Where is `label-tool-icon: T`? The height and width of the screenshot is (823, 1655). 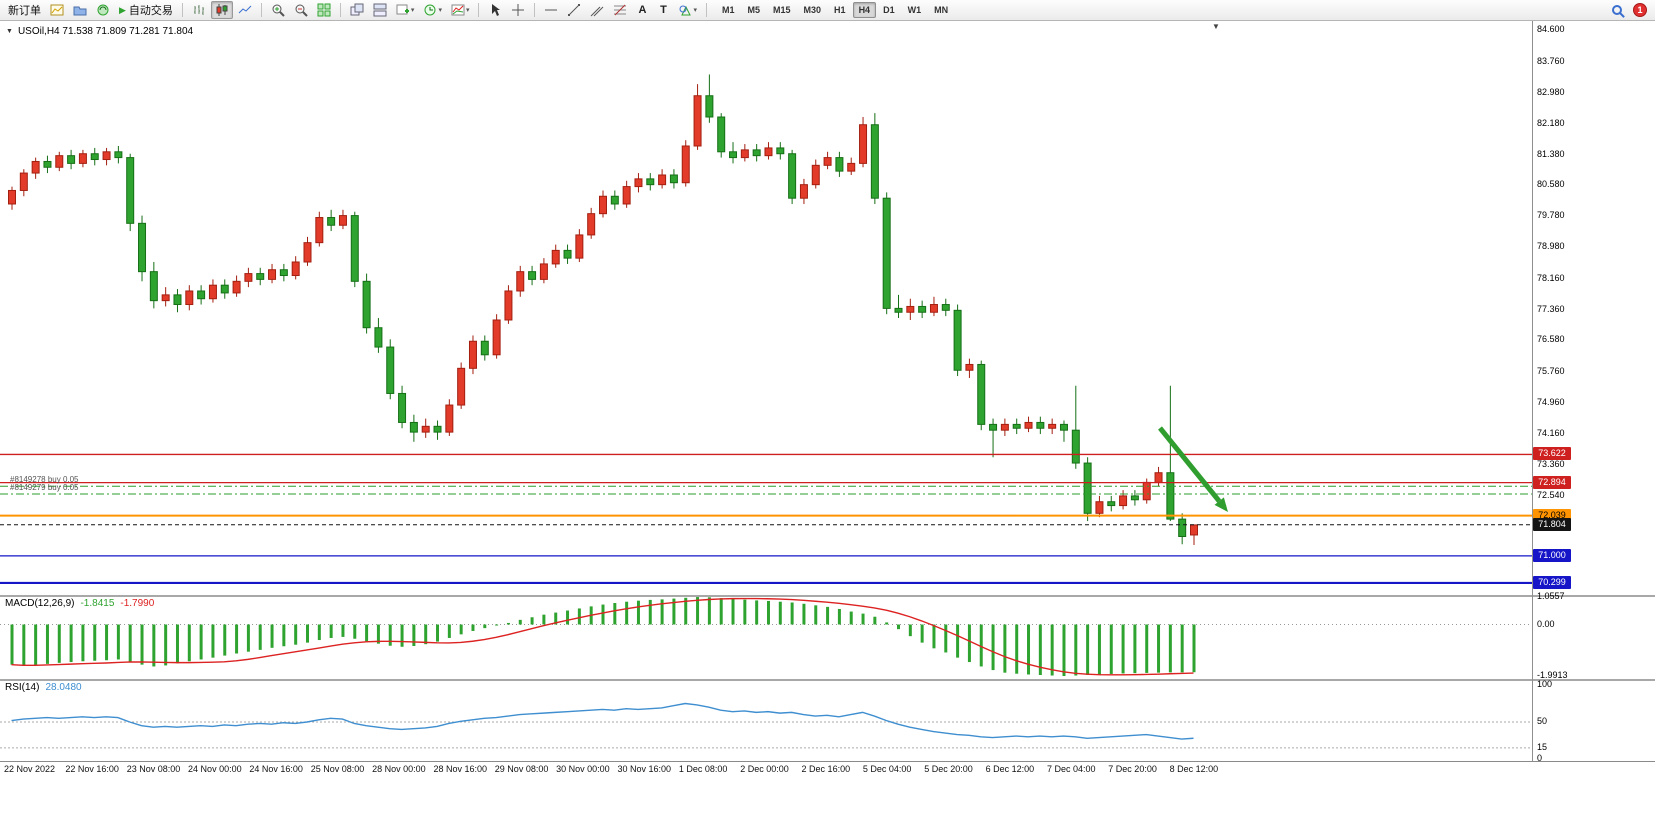 label-tool-icon: T is located at coordinates (663, 10).